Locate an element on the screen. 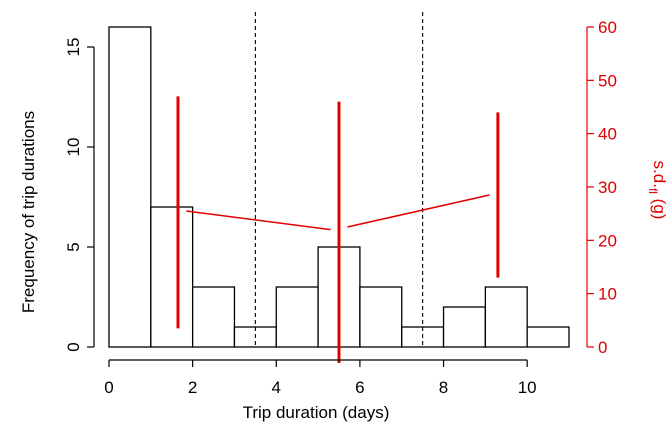 The width and height of the screenshot is (671, 431). y-tick-label-5: 5 is located at coordinates (73, 246).